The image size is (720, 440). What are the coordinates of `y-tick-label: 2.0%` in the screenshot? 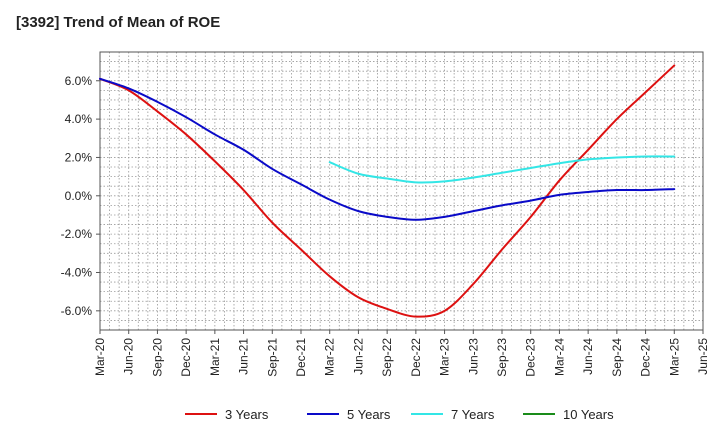 It's located at (79, 157).